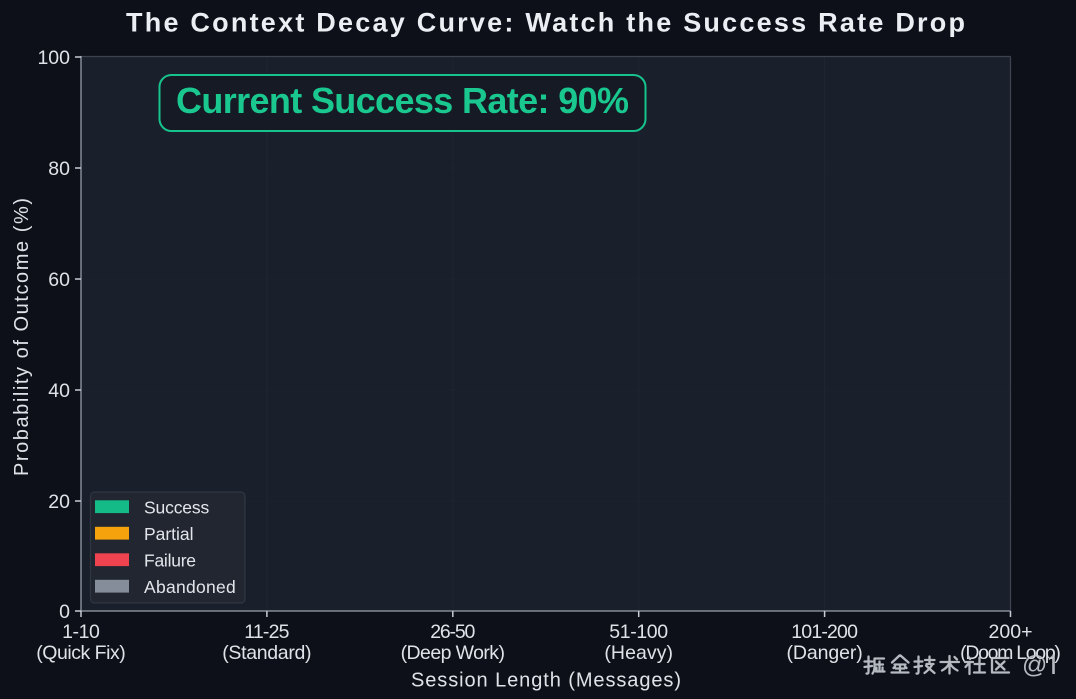 This screenshot has height=699, width=1076. What do you see at coordinates (266, 632) in the screenshot?
I see `svg-text: 11-25` at bounding box center [266, 632].